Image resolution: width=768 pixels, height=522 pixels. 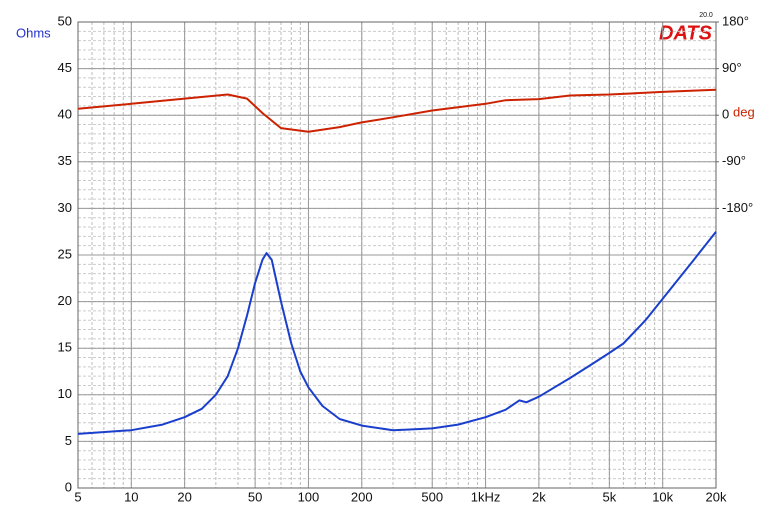 What do you see at coordinates (65, 347) in the screenshot?
I see `y-tick-label: 15` at bounding box center [65, 347].